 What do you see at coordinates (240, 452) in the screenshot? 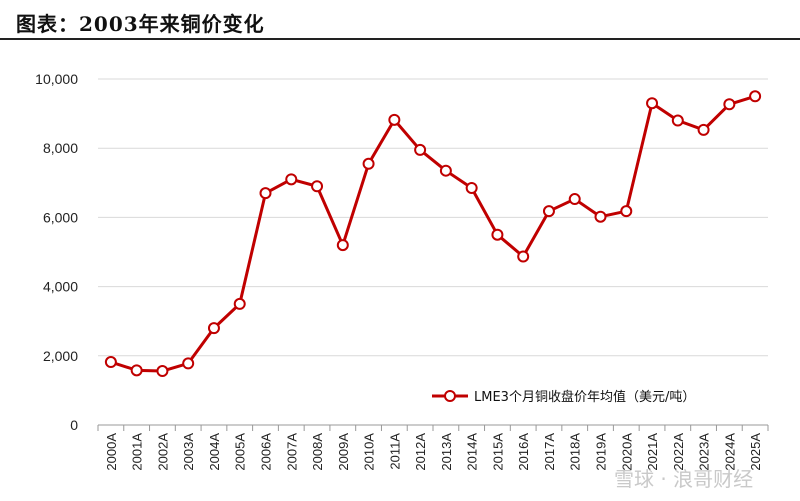
I see `x-tick-label: 2005A` at bounding box center [240, 452].